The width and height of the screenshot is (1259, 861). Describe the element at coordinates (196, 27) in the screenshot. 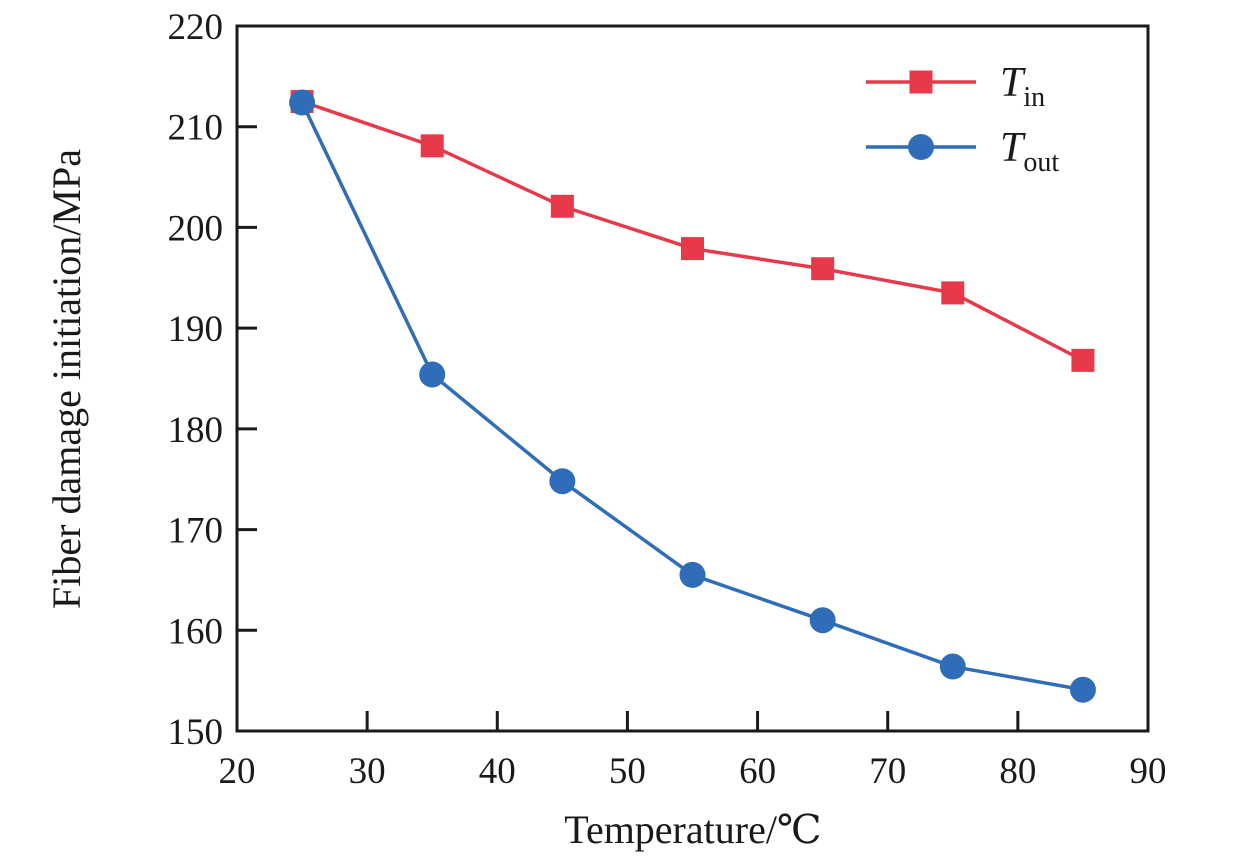

I see `y-axis-tick-label: 220` at that location.